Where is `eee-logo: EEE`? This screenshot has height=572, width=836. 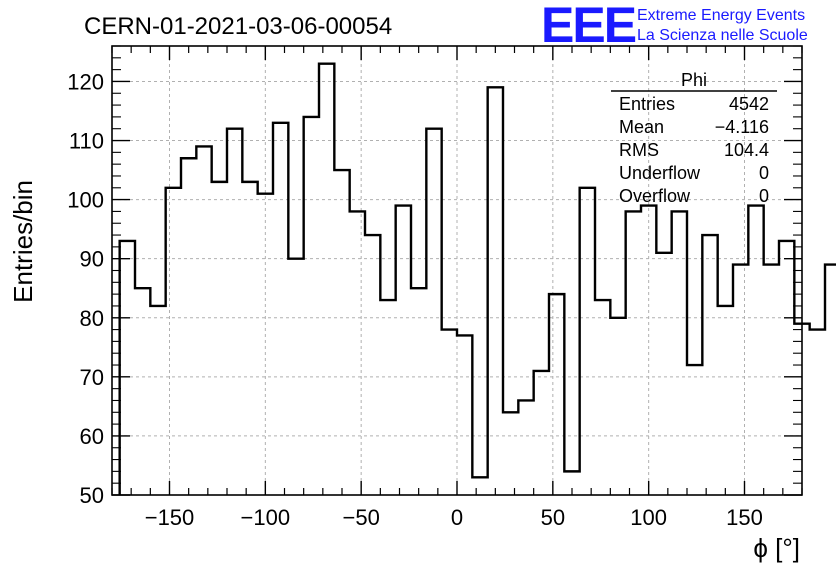 eee-logo: EEE is located at coordinates (588, 26).